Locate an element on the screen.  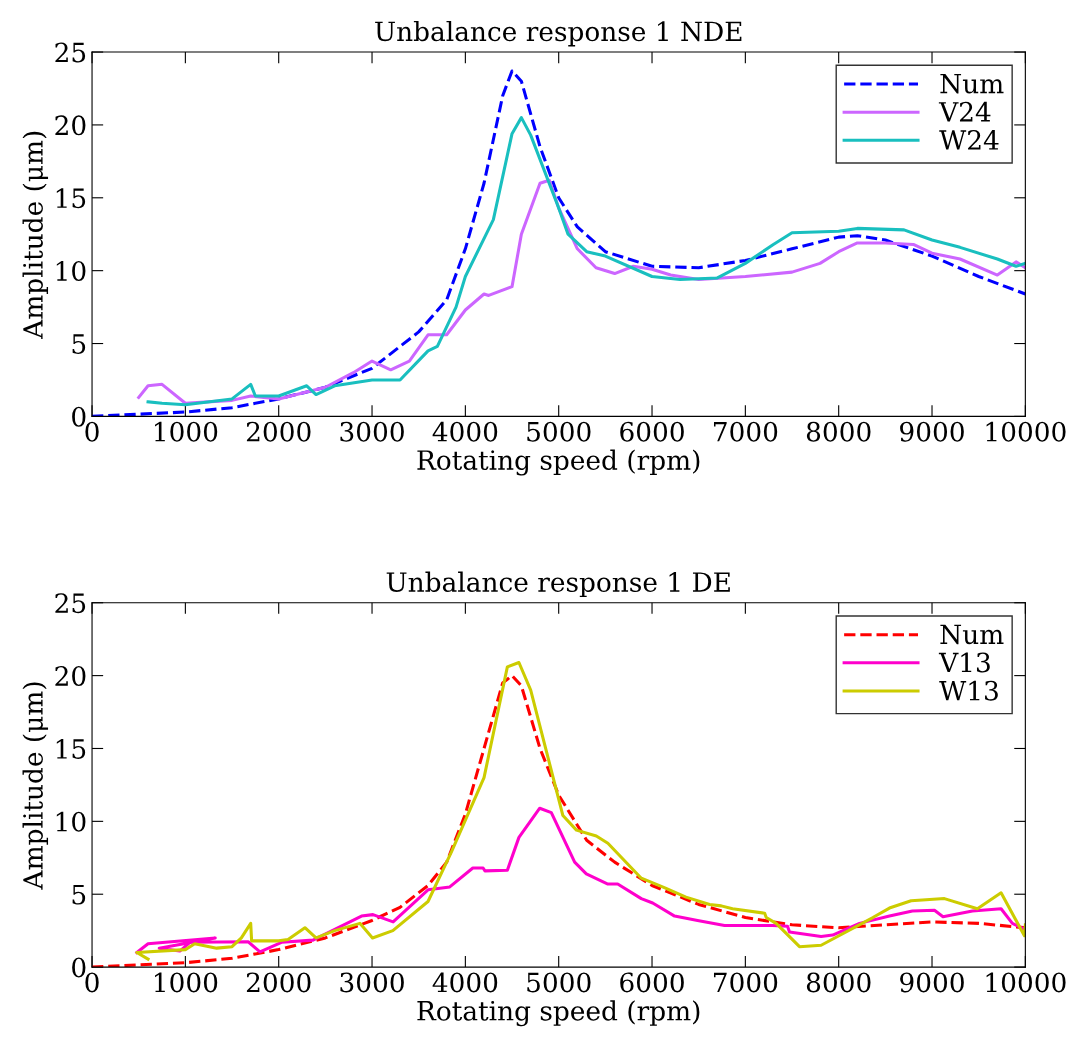
line-series is located at coordinates (580, 880).